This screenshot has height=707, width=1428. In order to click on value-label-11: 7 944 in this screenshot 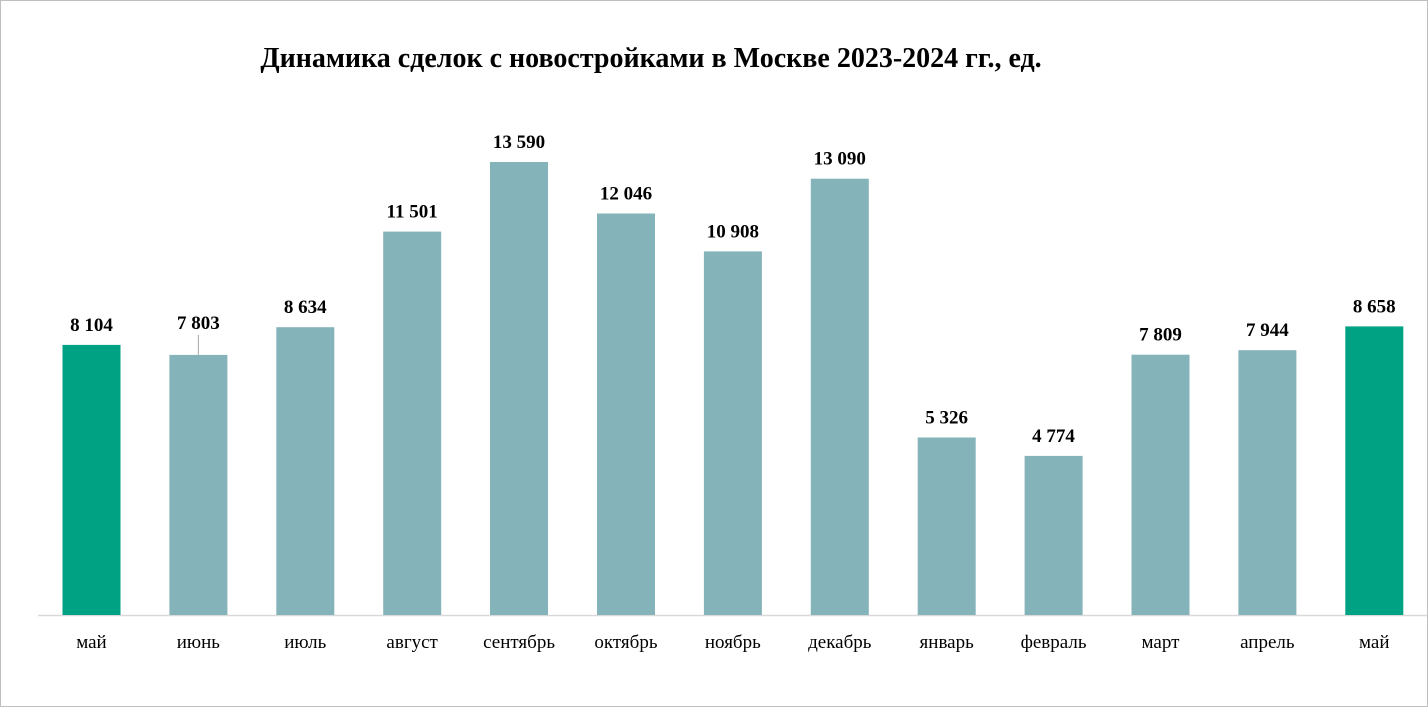, I will do `click(1267, 330)`.